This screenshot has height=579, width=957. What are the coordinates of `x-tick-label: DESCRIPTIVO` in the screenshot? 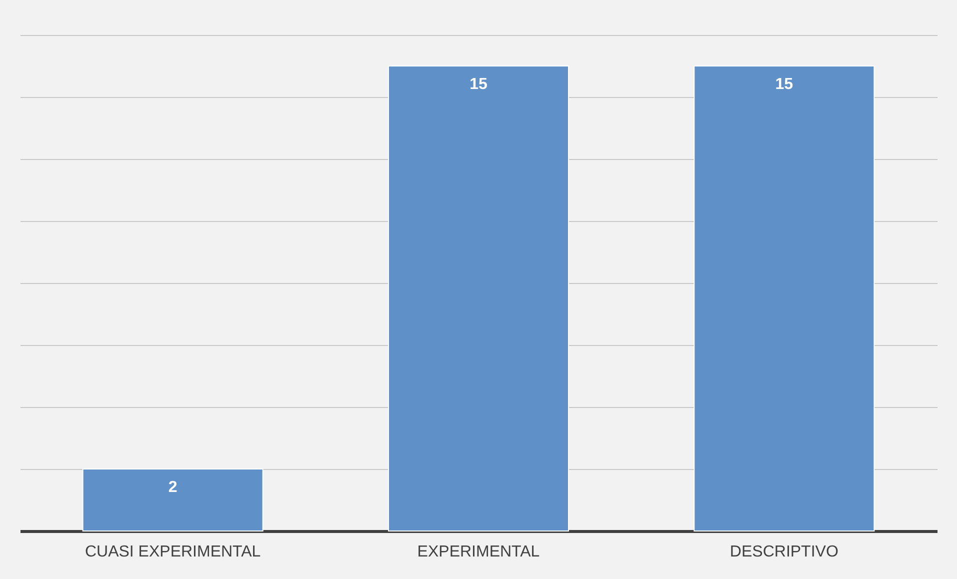 It's located at (784, 552).